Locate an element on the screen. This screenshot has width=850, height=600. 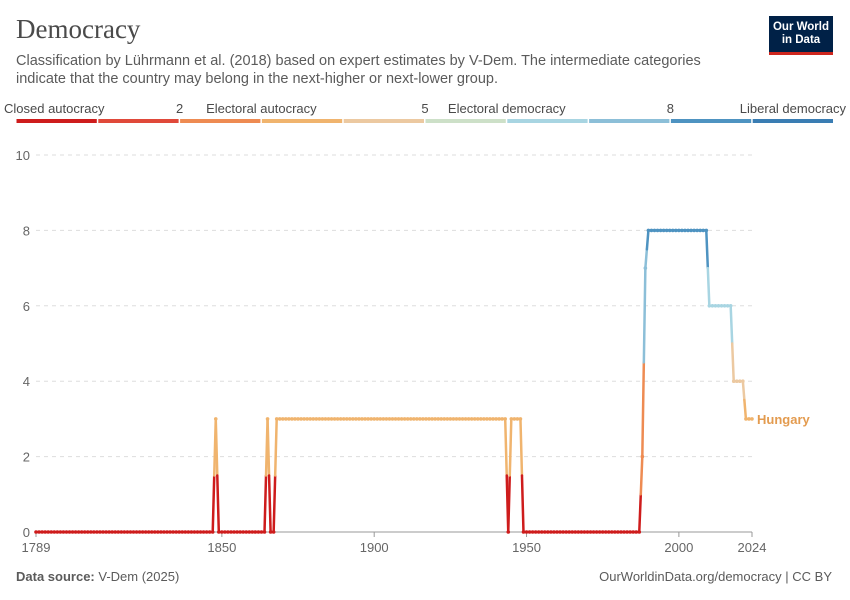
y-tick-label: 4 is located at coordinates (26, 381).